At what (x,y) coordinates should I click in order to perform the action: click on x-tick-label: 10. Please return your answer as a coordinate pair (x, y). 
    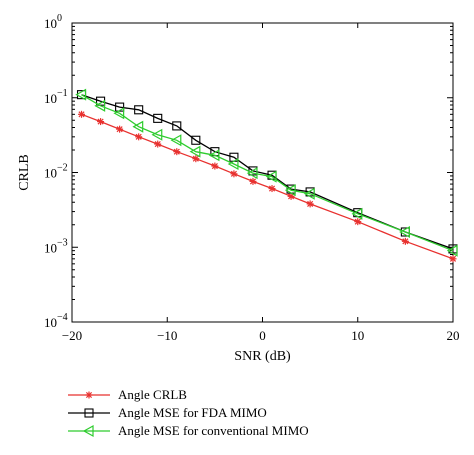
    Looking at the image, I should click on (357, 335).